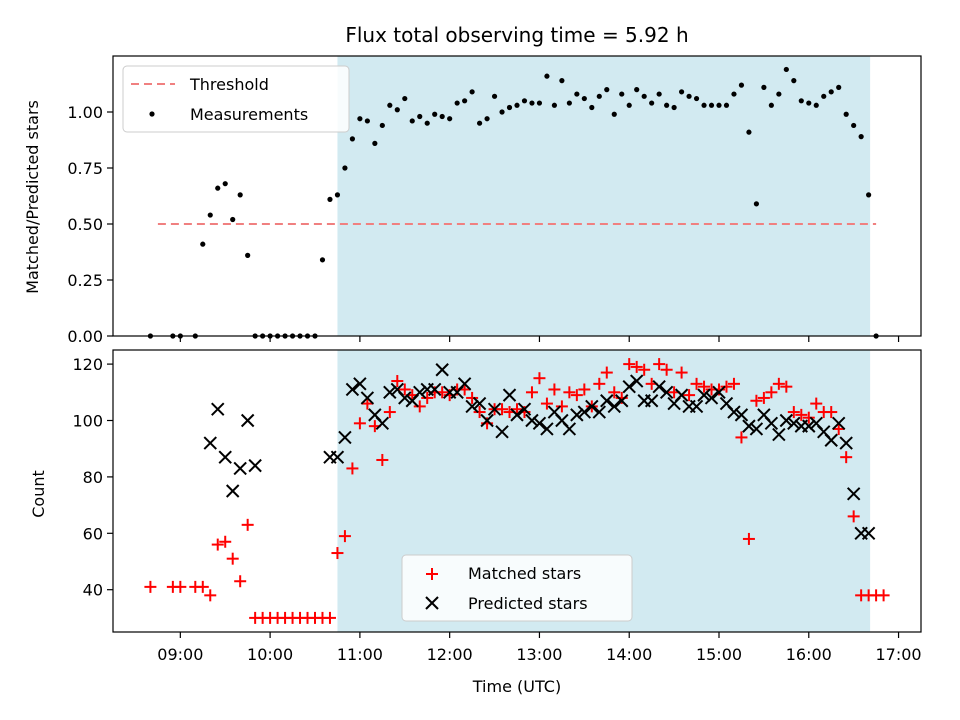  Describe the element at coordinates (249, 114) in the screenshot. I see `legend-measurements-label: Measurements` at that location.